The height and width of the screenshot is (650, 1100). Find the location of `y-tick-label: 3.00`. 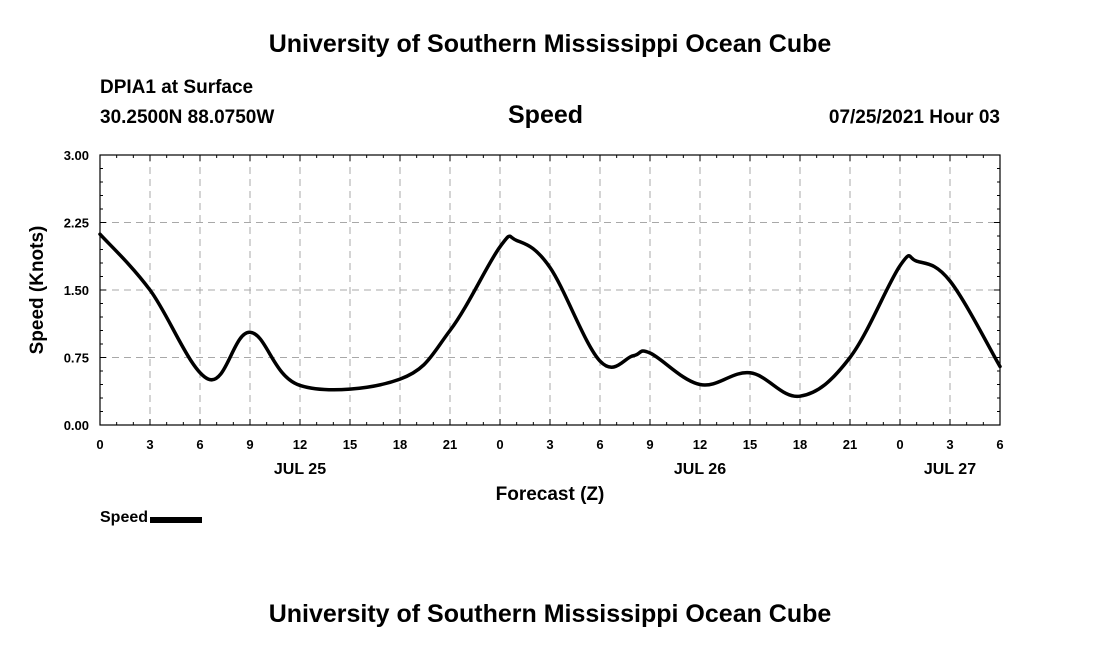

y-tick-label: 3.00 is located at coordinates (76, 155).